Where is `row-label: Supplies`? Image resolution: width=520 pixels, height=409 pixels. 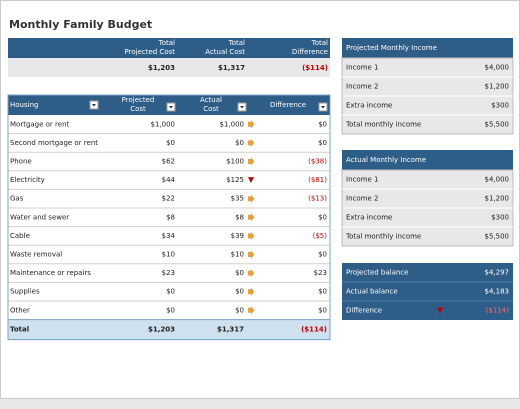 row-label: Supplies is located at coordinates (25, 292).